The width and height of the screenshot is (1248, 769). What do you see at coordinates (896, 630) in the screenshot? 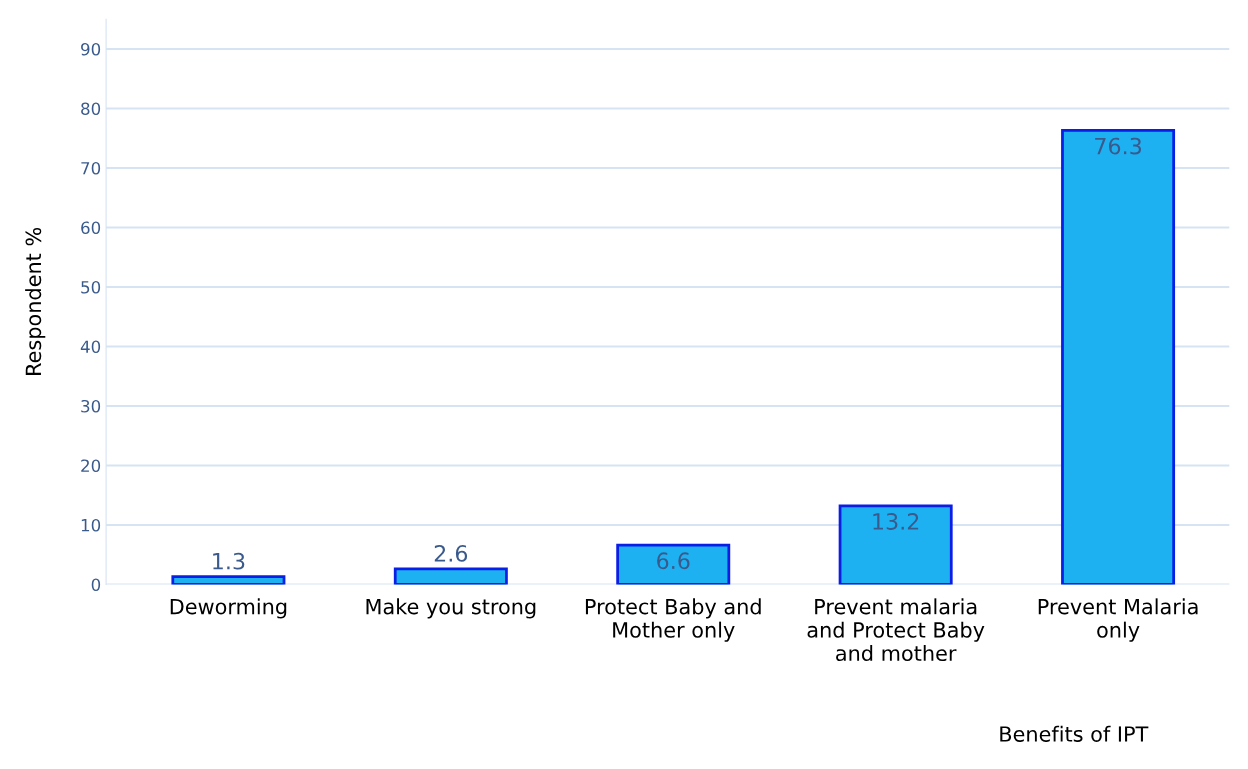
I see `x-tick-label: Prevent malaria and Protect Baby and mother` at bounding box center [896, 630].